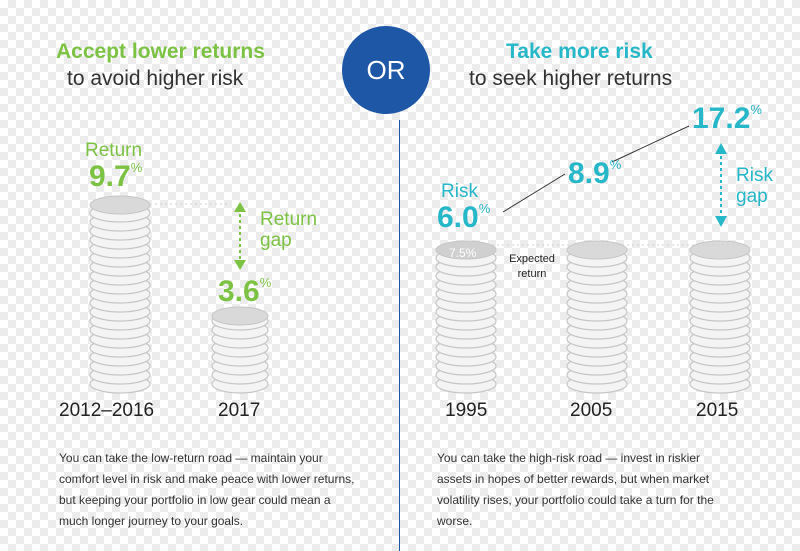 The height and width of the screenshot is (551, 800). I want to click on or-badge: OR, so click(386, 70).